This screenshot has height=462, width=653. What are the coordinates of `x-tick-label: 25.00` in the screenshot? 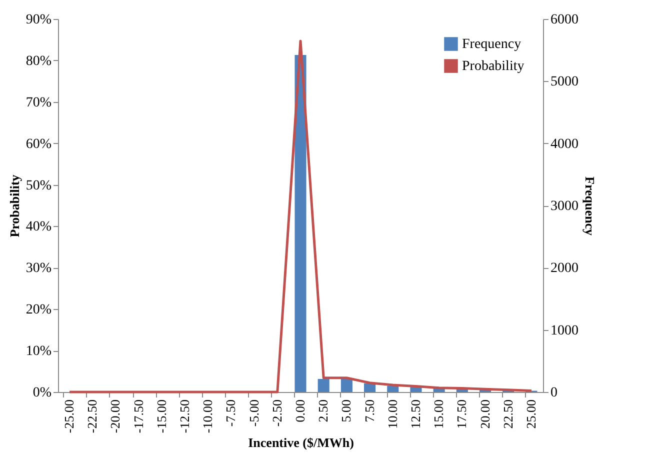 It's located at (530, 414).